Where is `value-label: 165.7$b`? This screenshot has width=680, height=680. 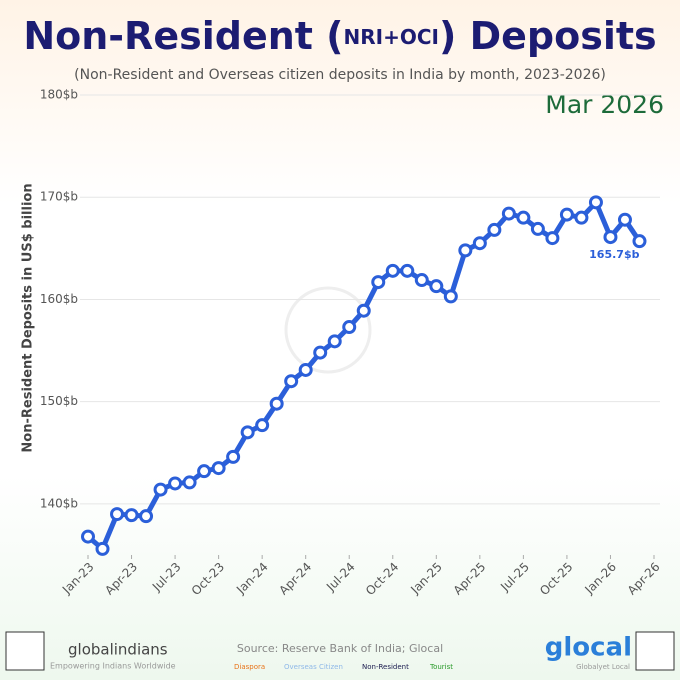
value-label: 165.7$b is located at coordinates (614, 254).